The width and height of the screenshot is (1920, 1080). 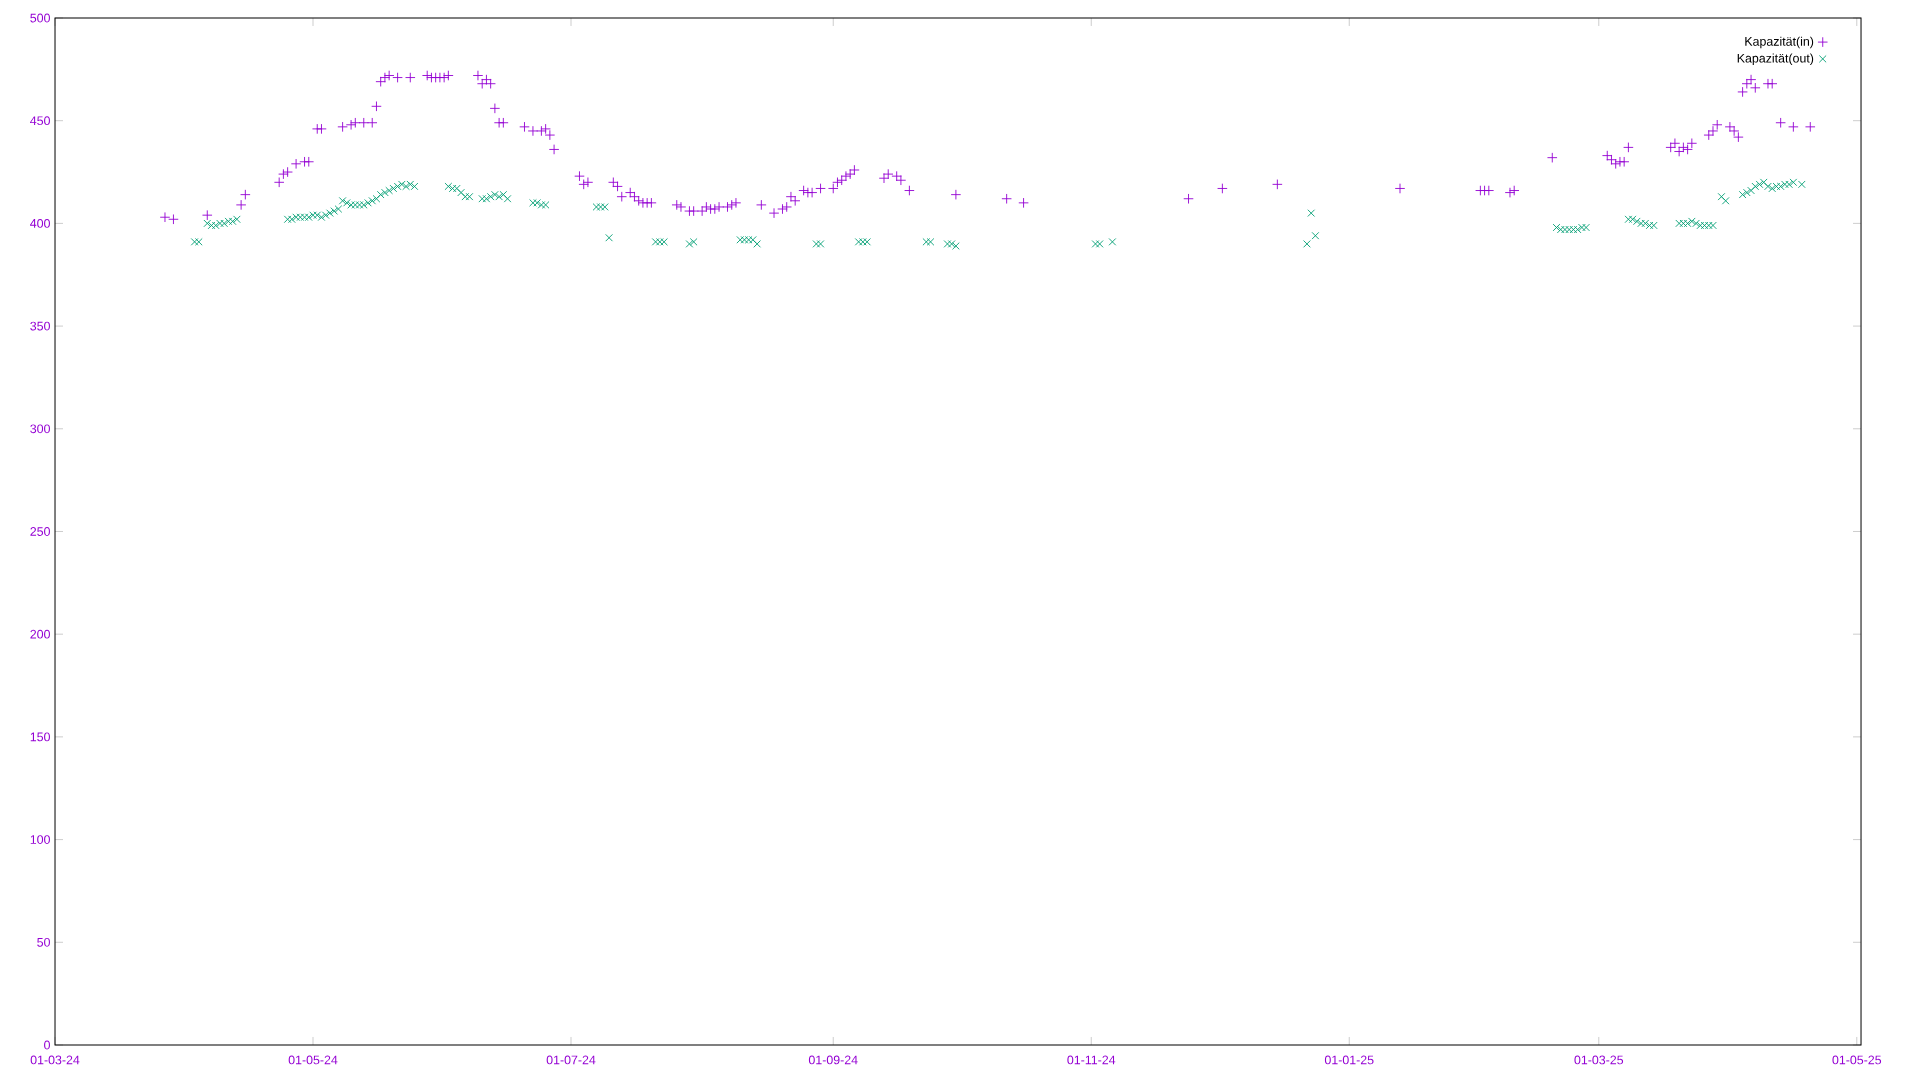 I want to click on x-tick-label: 01-05-24, so click(x=313, y=1060).